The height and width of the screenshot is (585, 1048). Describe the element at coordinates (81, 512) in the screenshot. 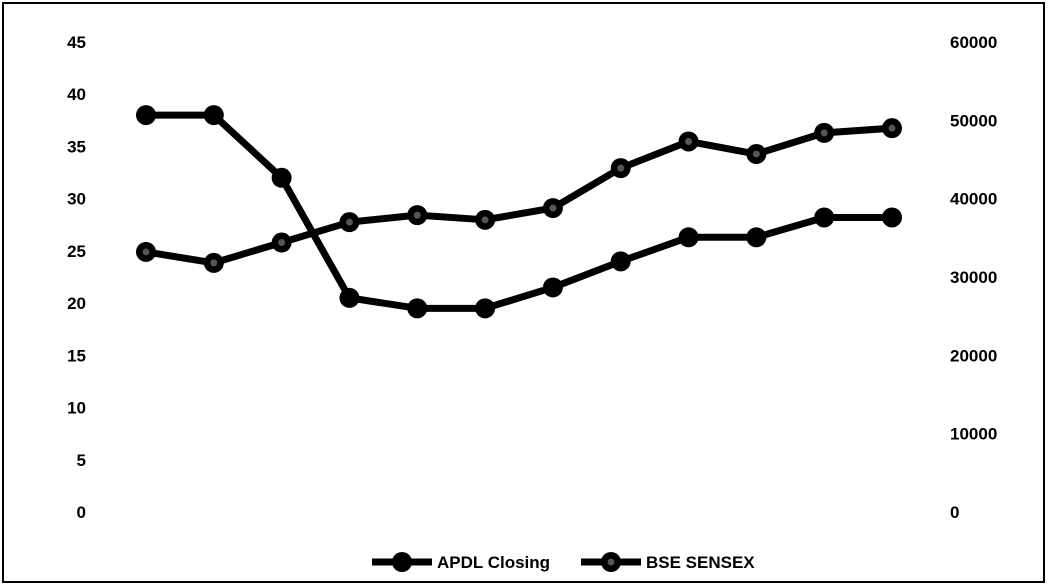

I see `left-axis-tick-label: 0` at that location.